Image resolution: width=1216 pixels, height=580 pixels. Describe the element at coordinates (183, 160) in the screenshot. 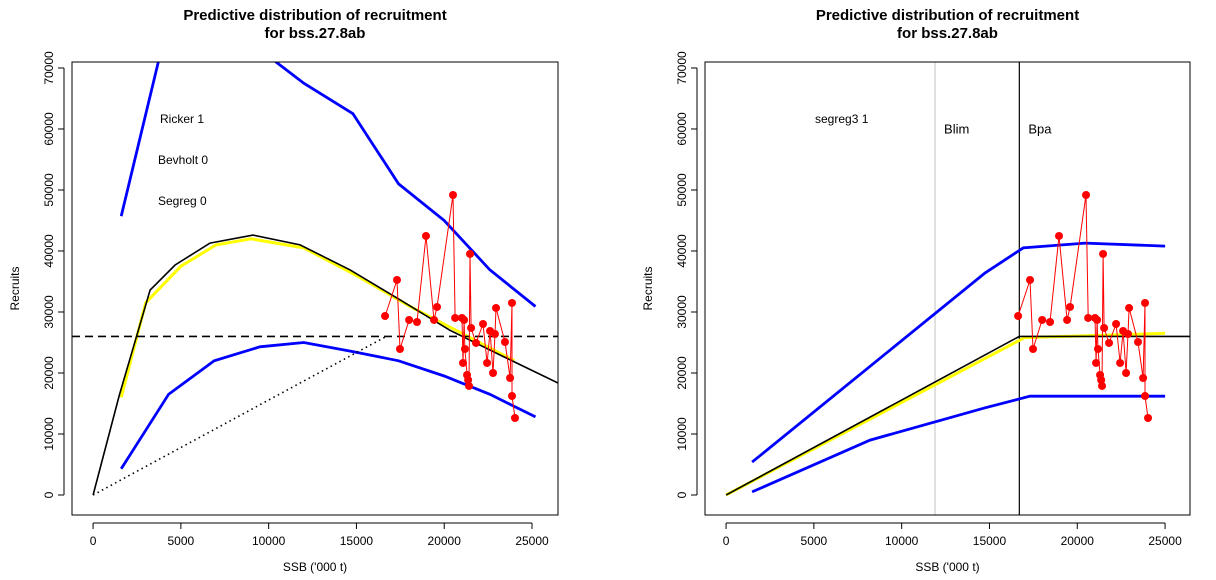

I see `annotation: Bevholt 0` at that location.